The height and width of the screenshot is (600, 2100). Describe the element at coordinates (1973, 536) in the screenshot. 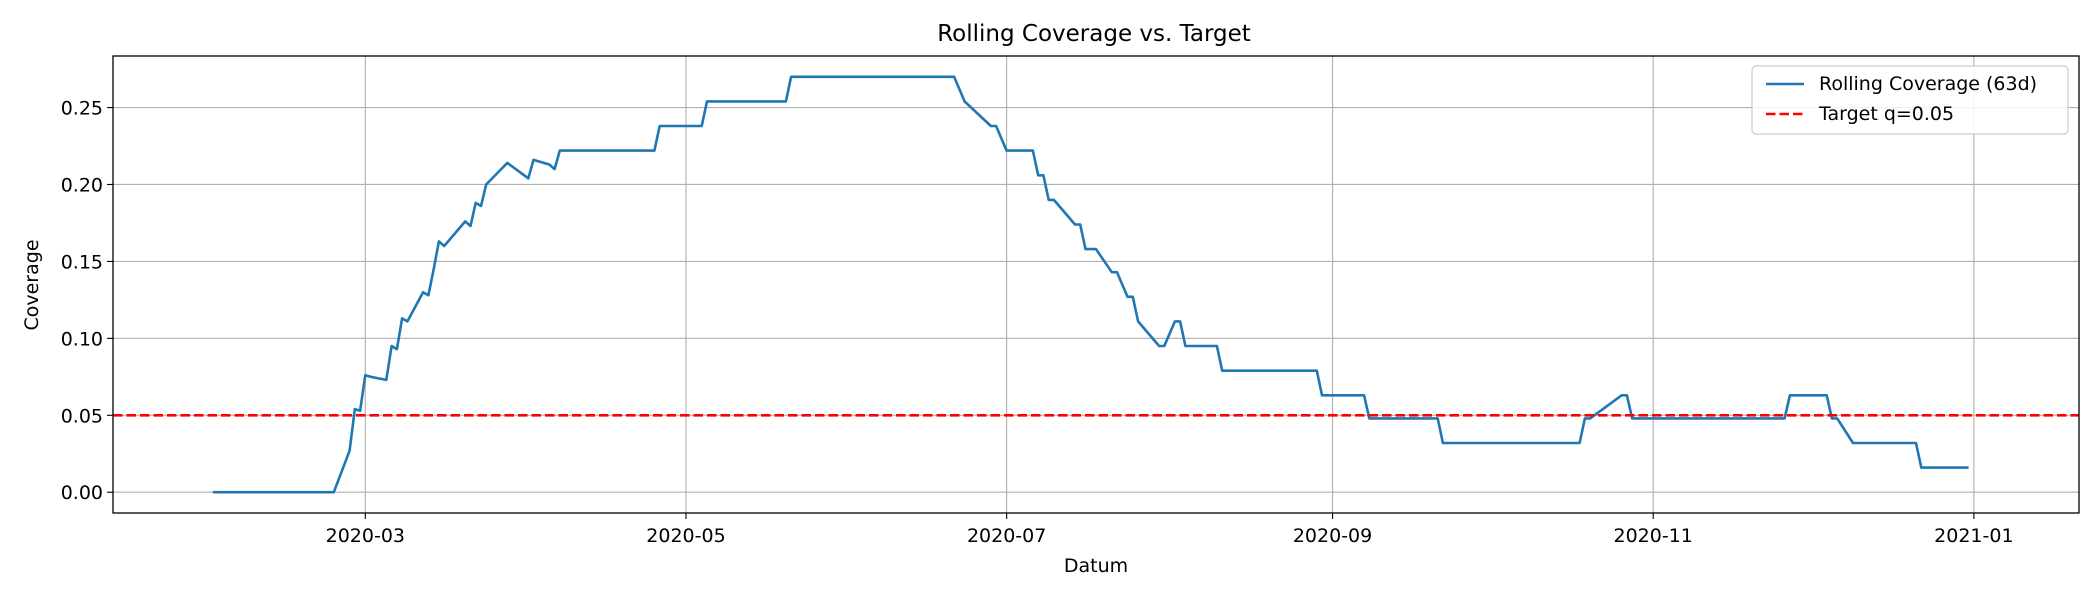

I see `x-tick-label: 2021-01` at that location.